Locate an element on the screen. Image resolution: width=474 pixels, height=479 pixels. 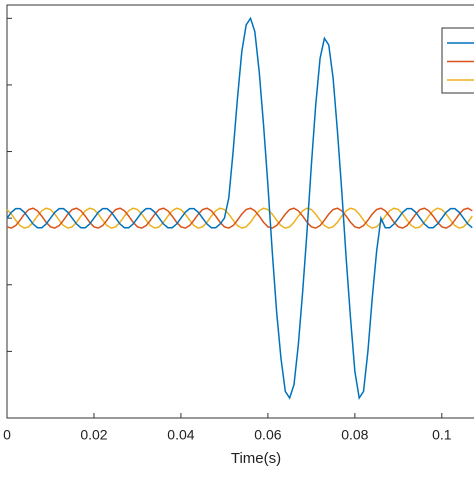
x-tick-label: 0.08 is located at coordinates (354, 435).